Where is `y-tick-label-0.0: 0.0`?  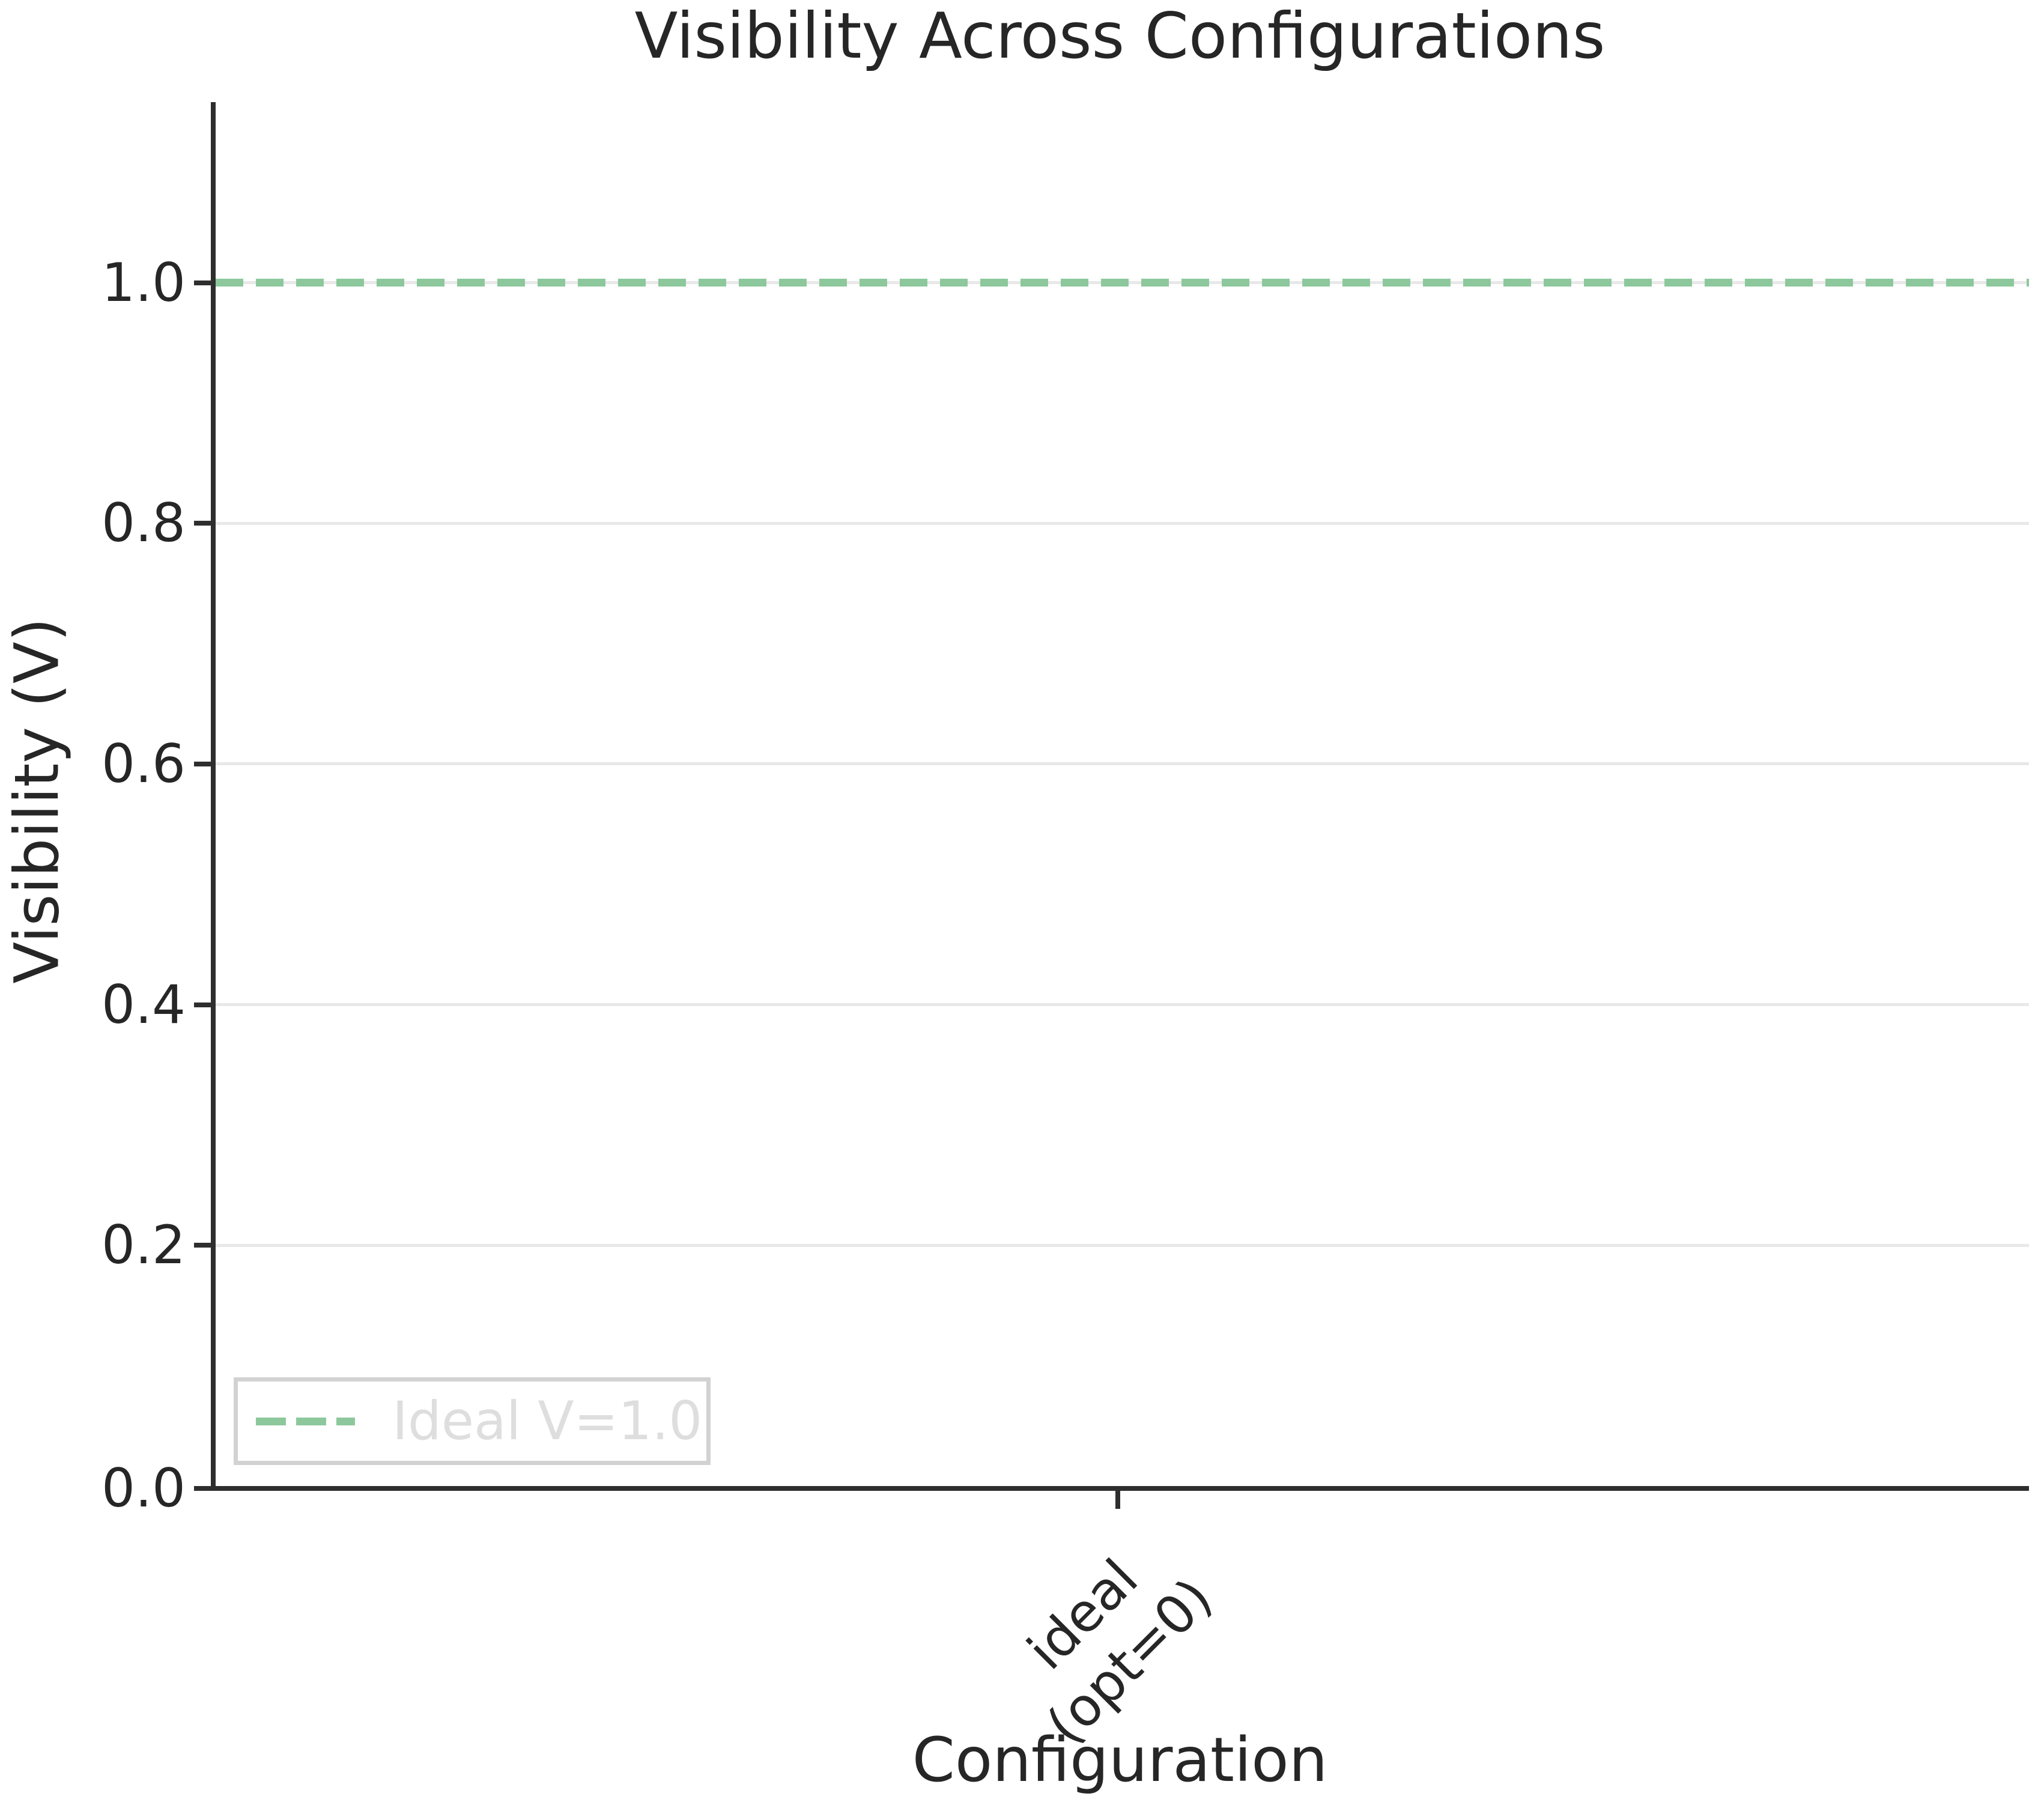 y-tick-label-0.0: 0.0 is located at coordinates (144, 1488).